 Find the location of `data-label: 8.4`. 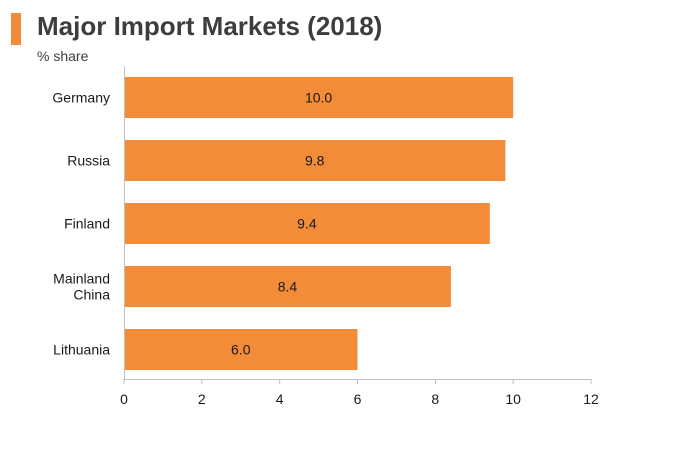

data-label: 8.4 is located at coordinates (288, 287).